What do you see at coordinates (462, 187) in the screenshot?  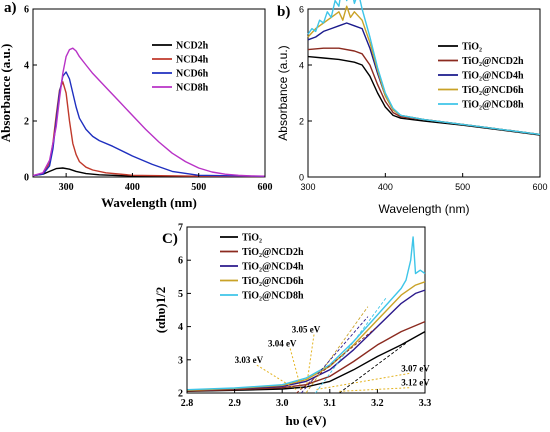 I see `x-tick-label-b-2: 500` at bounding box center [462, 187].